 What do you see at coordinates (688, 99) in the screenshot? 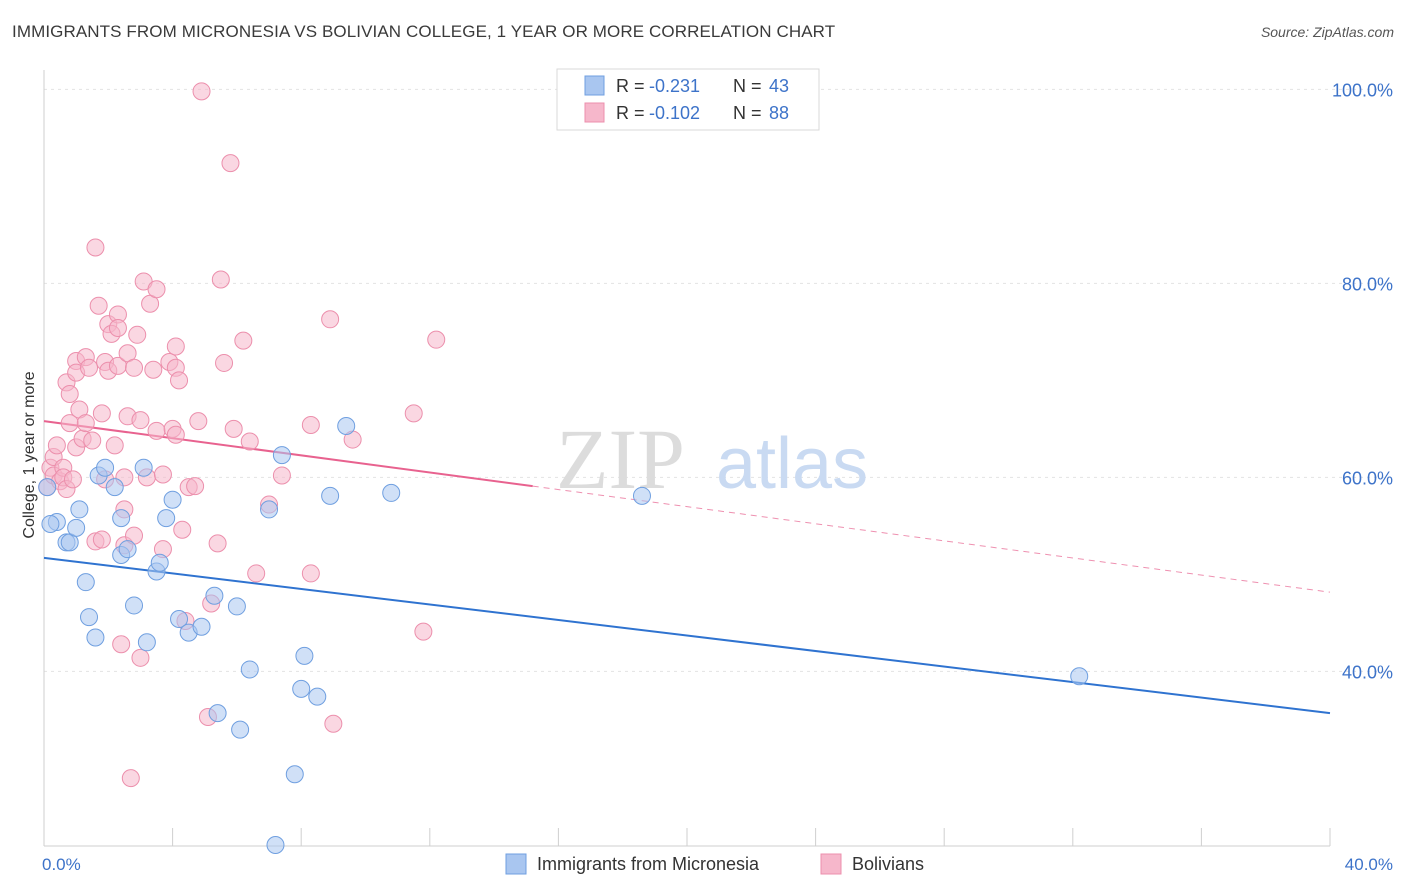
I see `stats-legend: R = -0.231 N = 43 R = -0.102 N = 88` at bounding box center [688, 99].